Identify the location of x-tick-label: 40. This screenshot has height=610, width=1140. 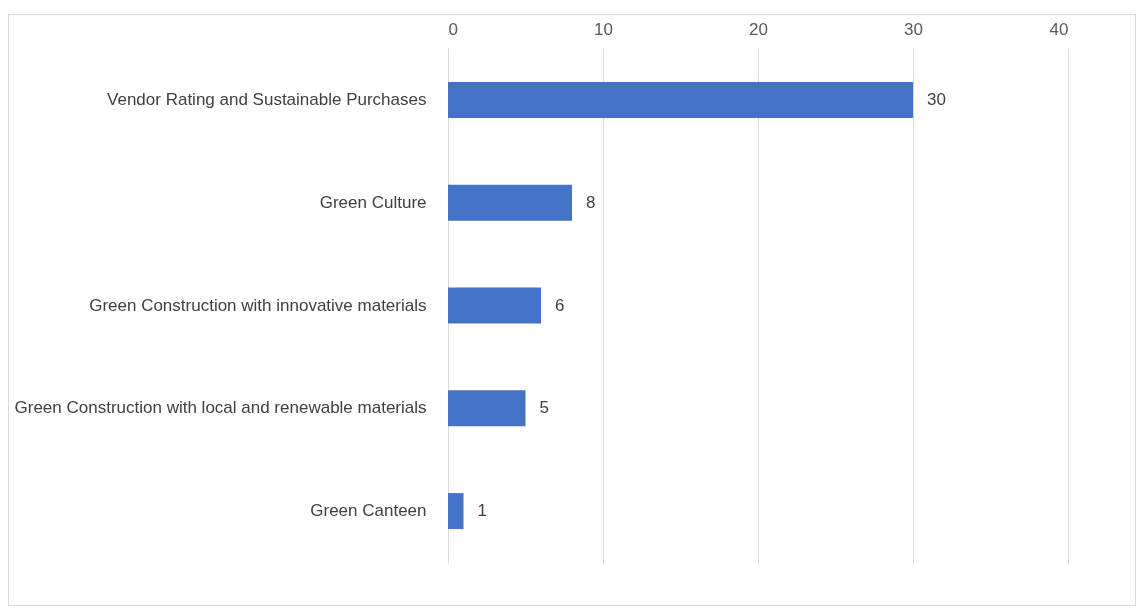
(1059, 29).